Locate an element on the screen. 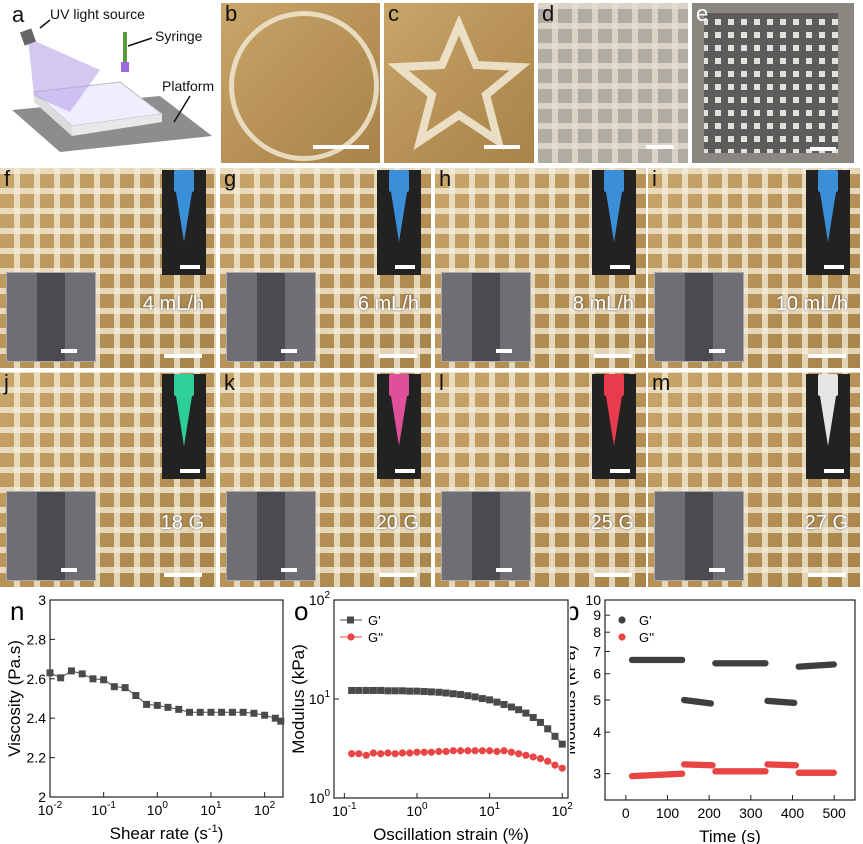 This screenshot has width=863, height=844. photo-h: h 8 mL/h is located at coordinates (540, 268).